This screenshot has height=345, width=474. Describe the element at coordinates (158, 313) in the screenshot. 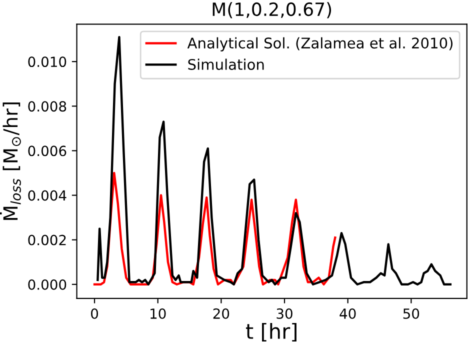

I see `x-tick-label: 10` at that location.